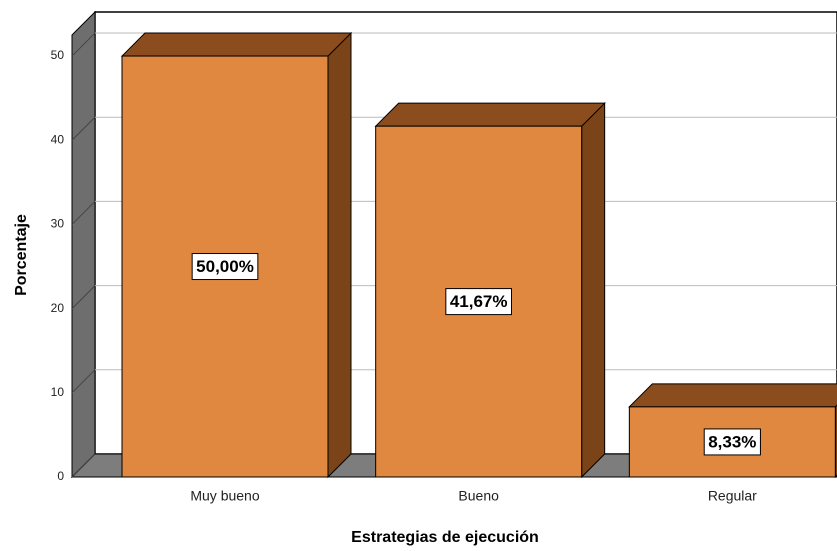 This screenshot has height=551, width=837. What do you see at coordinates (224, 496) in the screenshot?
I see `x-tick-label: Muy bueno` at bounding box center [224, 496].